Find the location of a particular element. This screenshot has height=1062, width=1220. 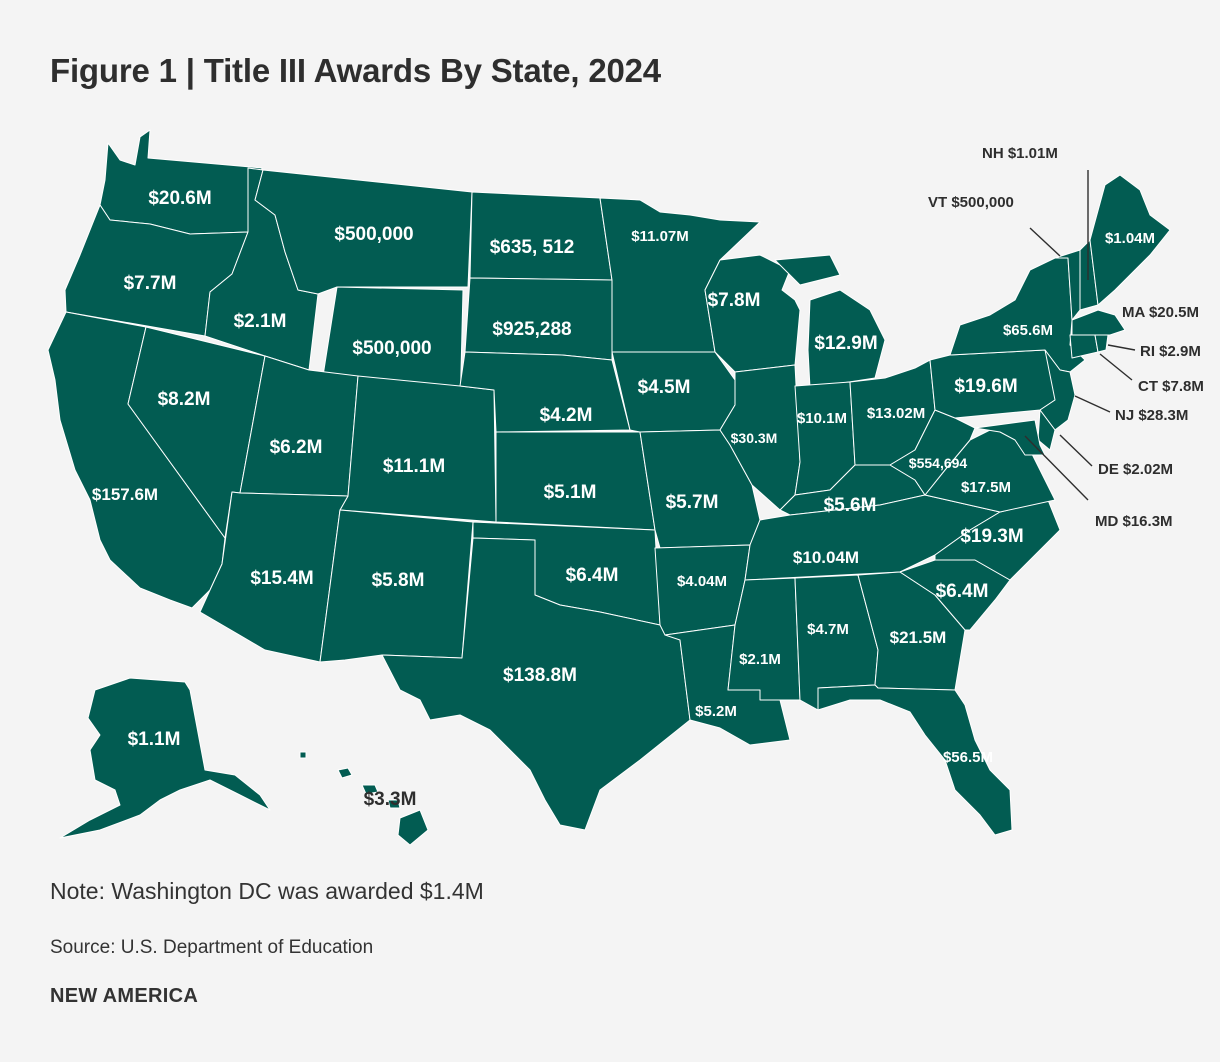

state-label-mt: $500,000 is located at coordinates (373, 234).